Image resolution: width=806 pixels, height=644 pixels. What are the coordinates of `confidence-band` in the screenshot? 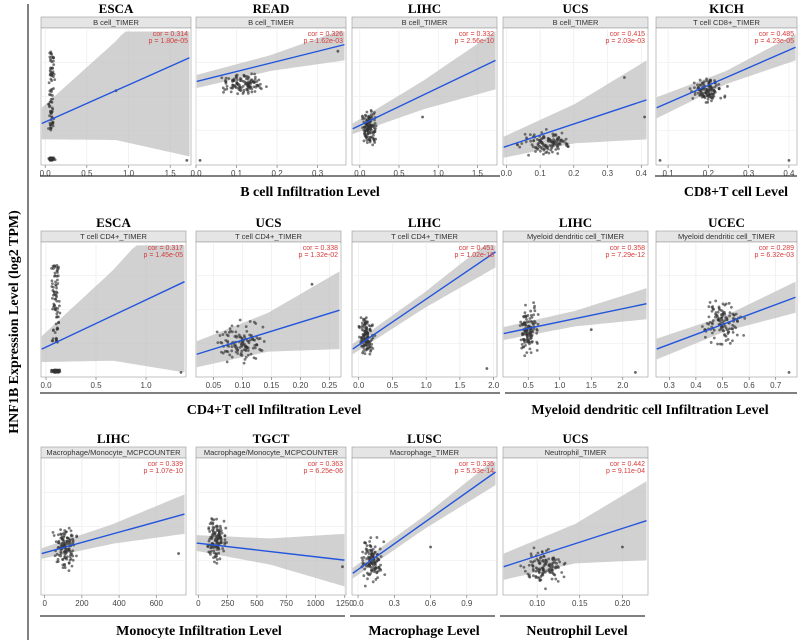 It's located at (575, 314).